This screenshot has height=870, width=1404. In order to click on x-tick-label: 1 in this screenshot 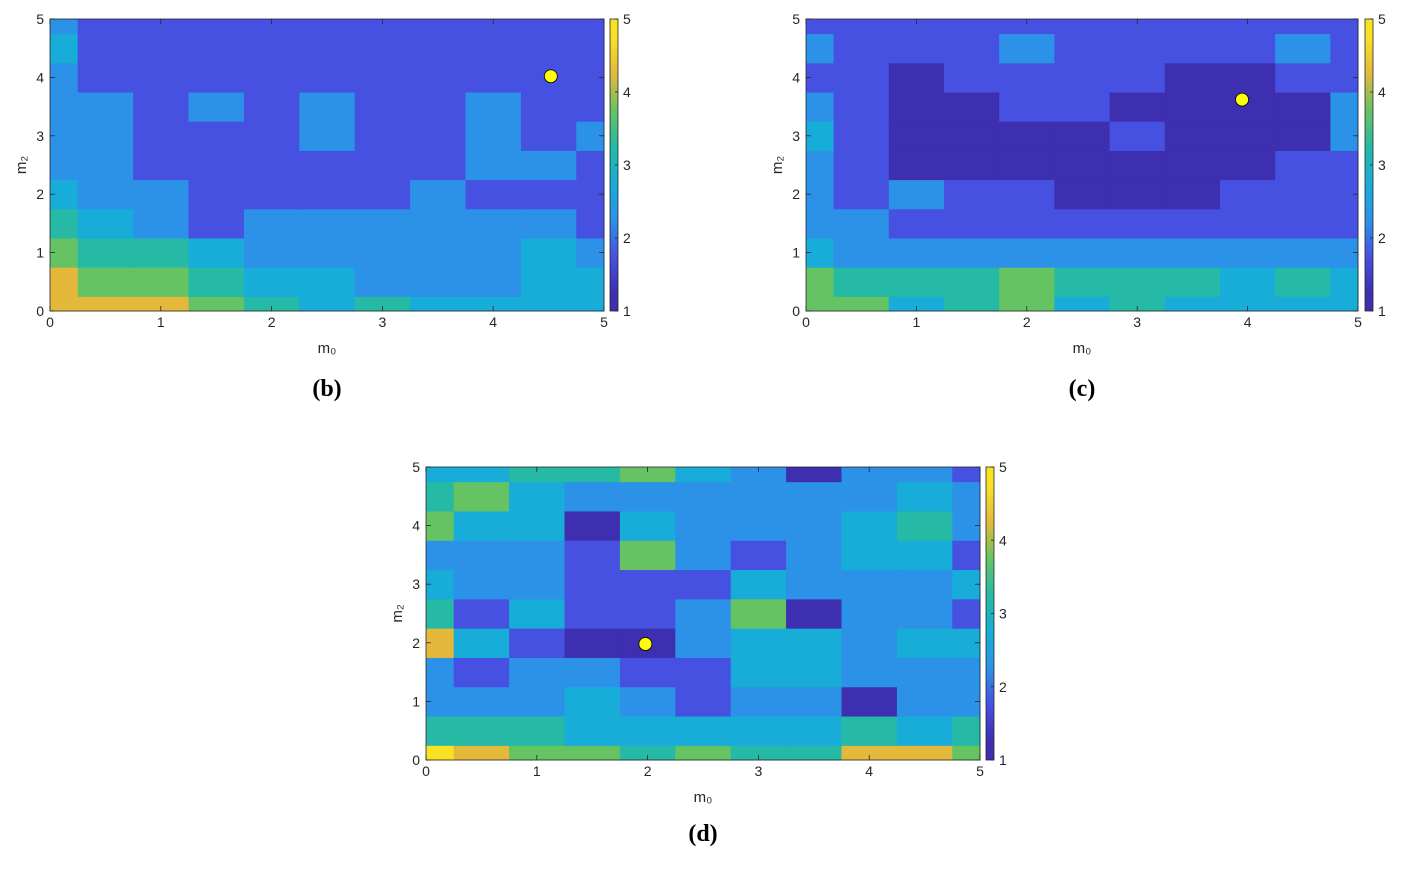, I will do `click(161, 322)`.